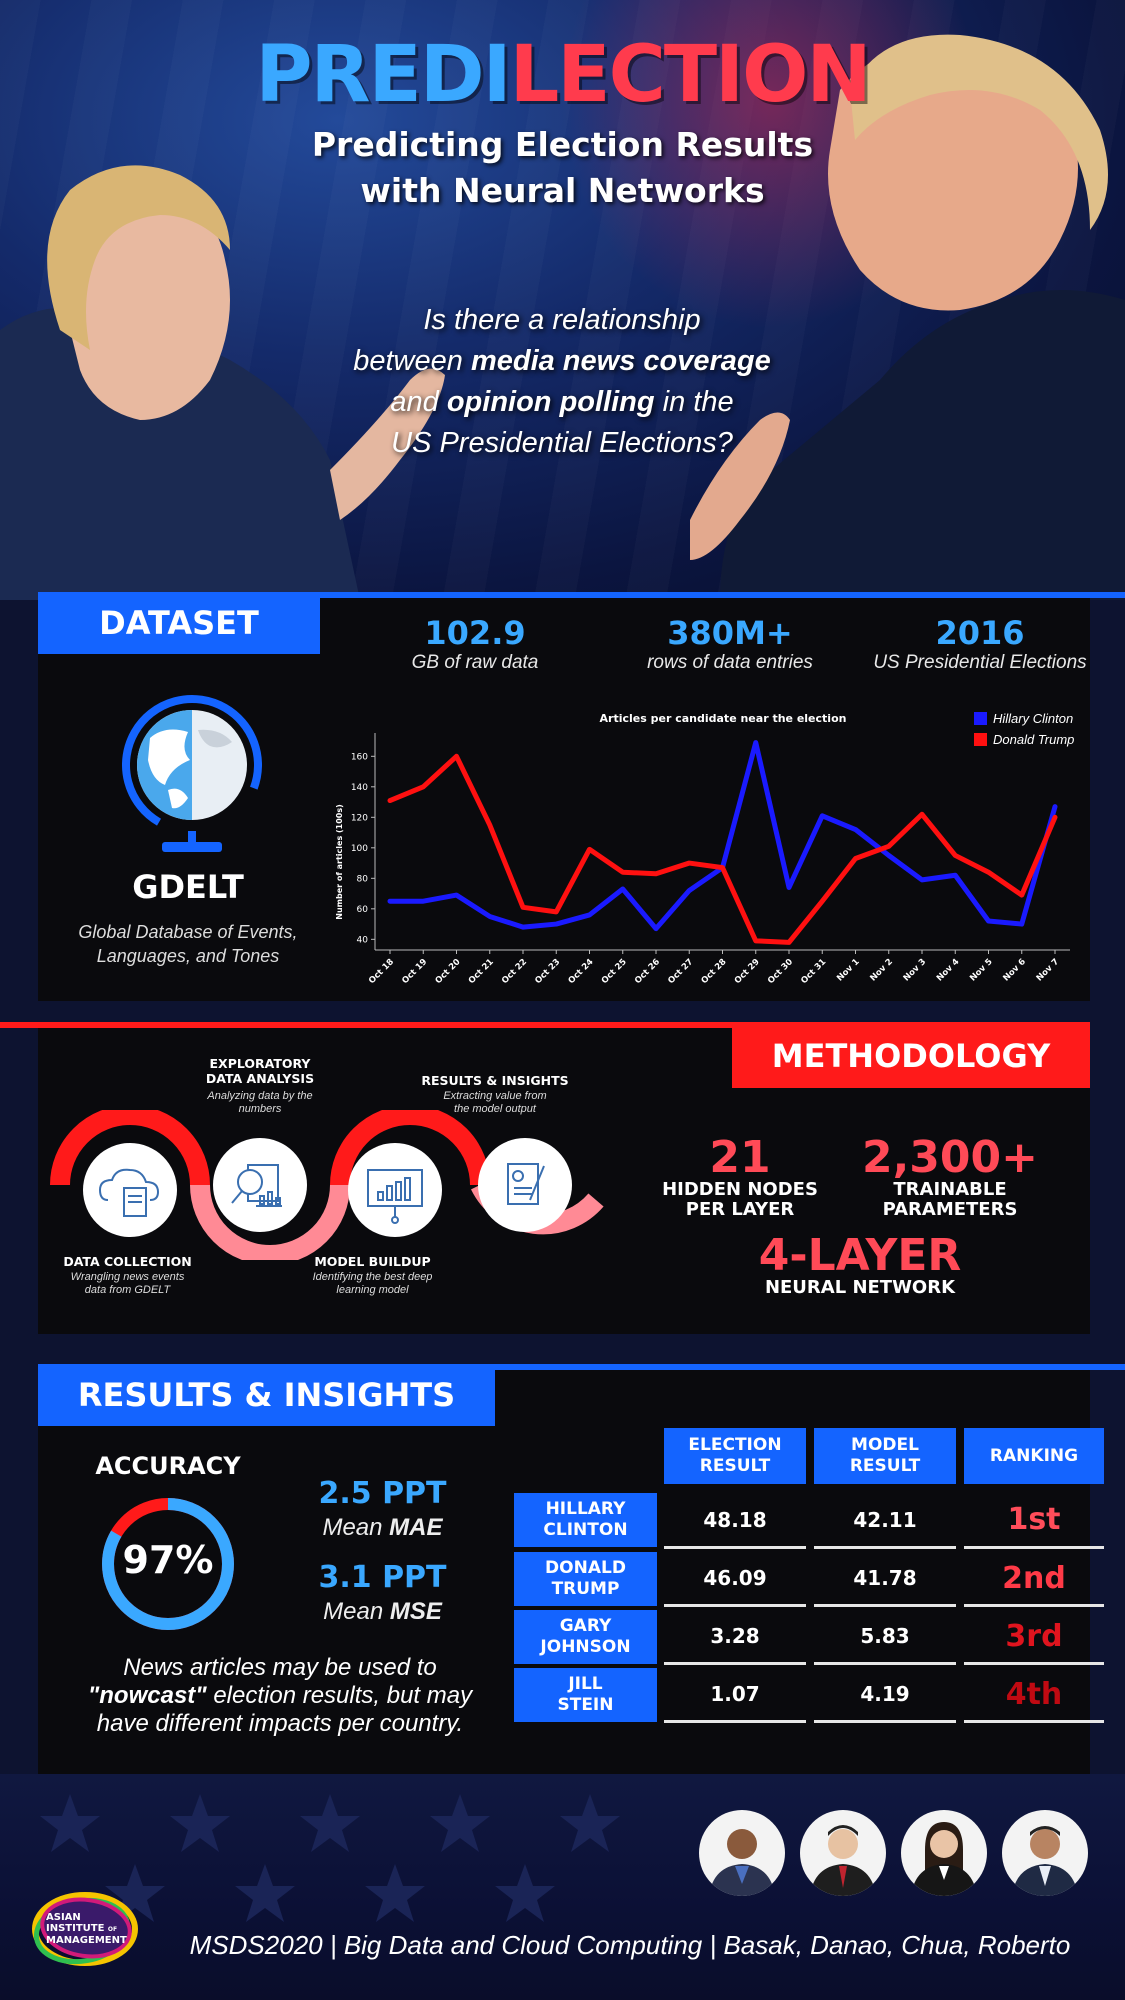 Image resolution: width=1125 pixels, height=2000 pixels. Describe the element at coordinates (260, 1063) in the screenshot. I see `step-title-line: EXPLORATORY` at that location.